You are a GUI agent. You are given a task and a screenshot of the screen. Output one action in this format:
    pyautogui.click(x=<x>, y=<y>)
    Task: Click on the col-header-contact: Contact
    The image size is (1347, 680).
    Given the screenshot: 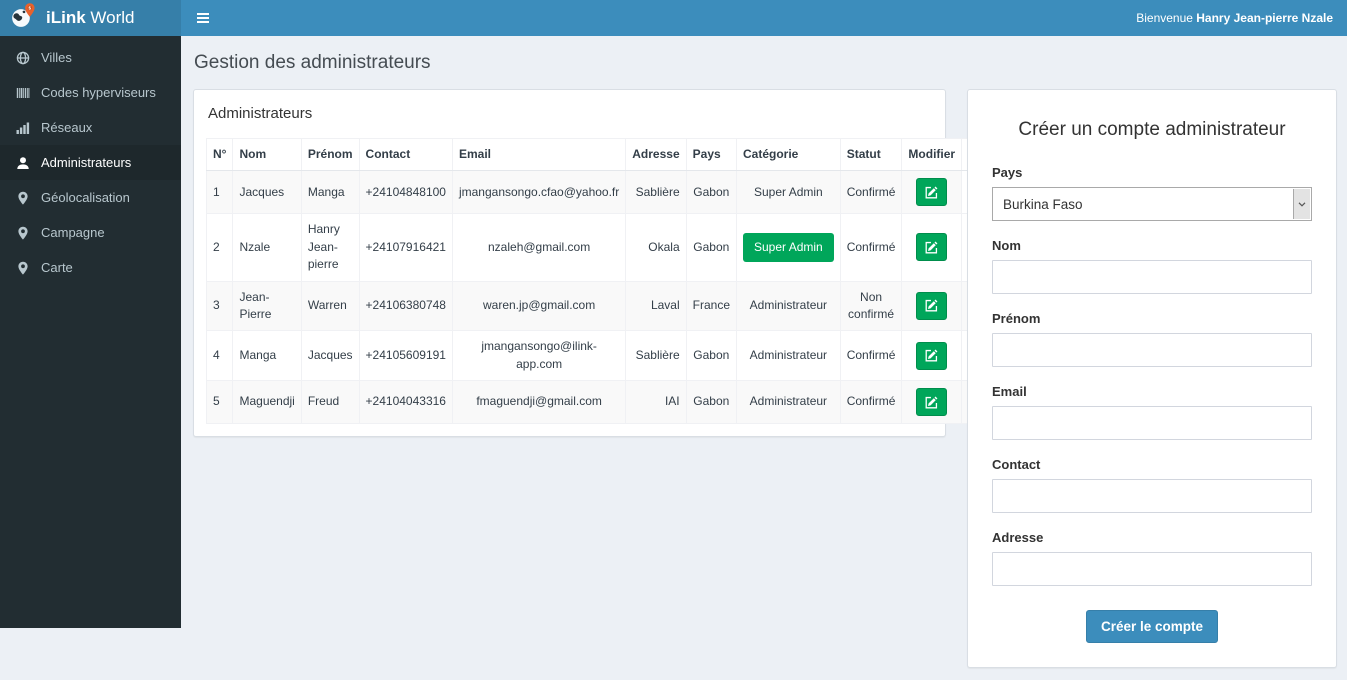 What is the action you would take?
    pyautogui.click(x=405, y=154)
    